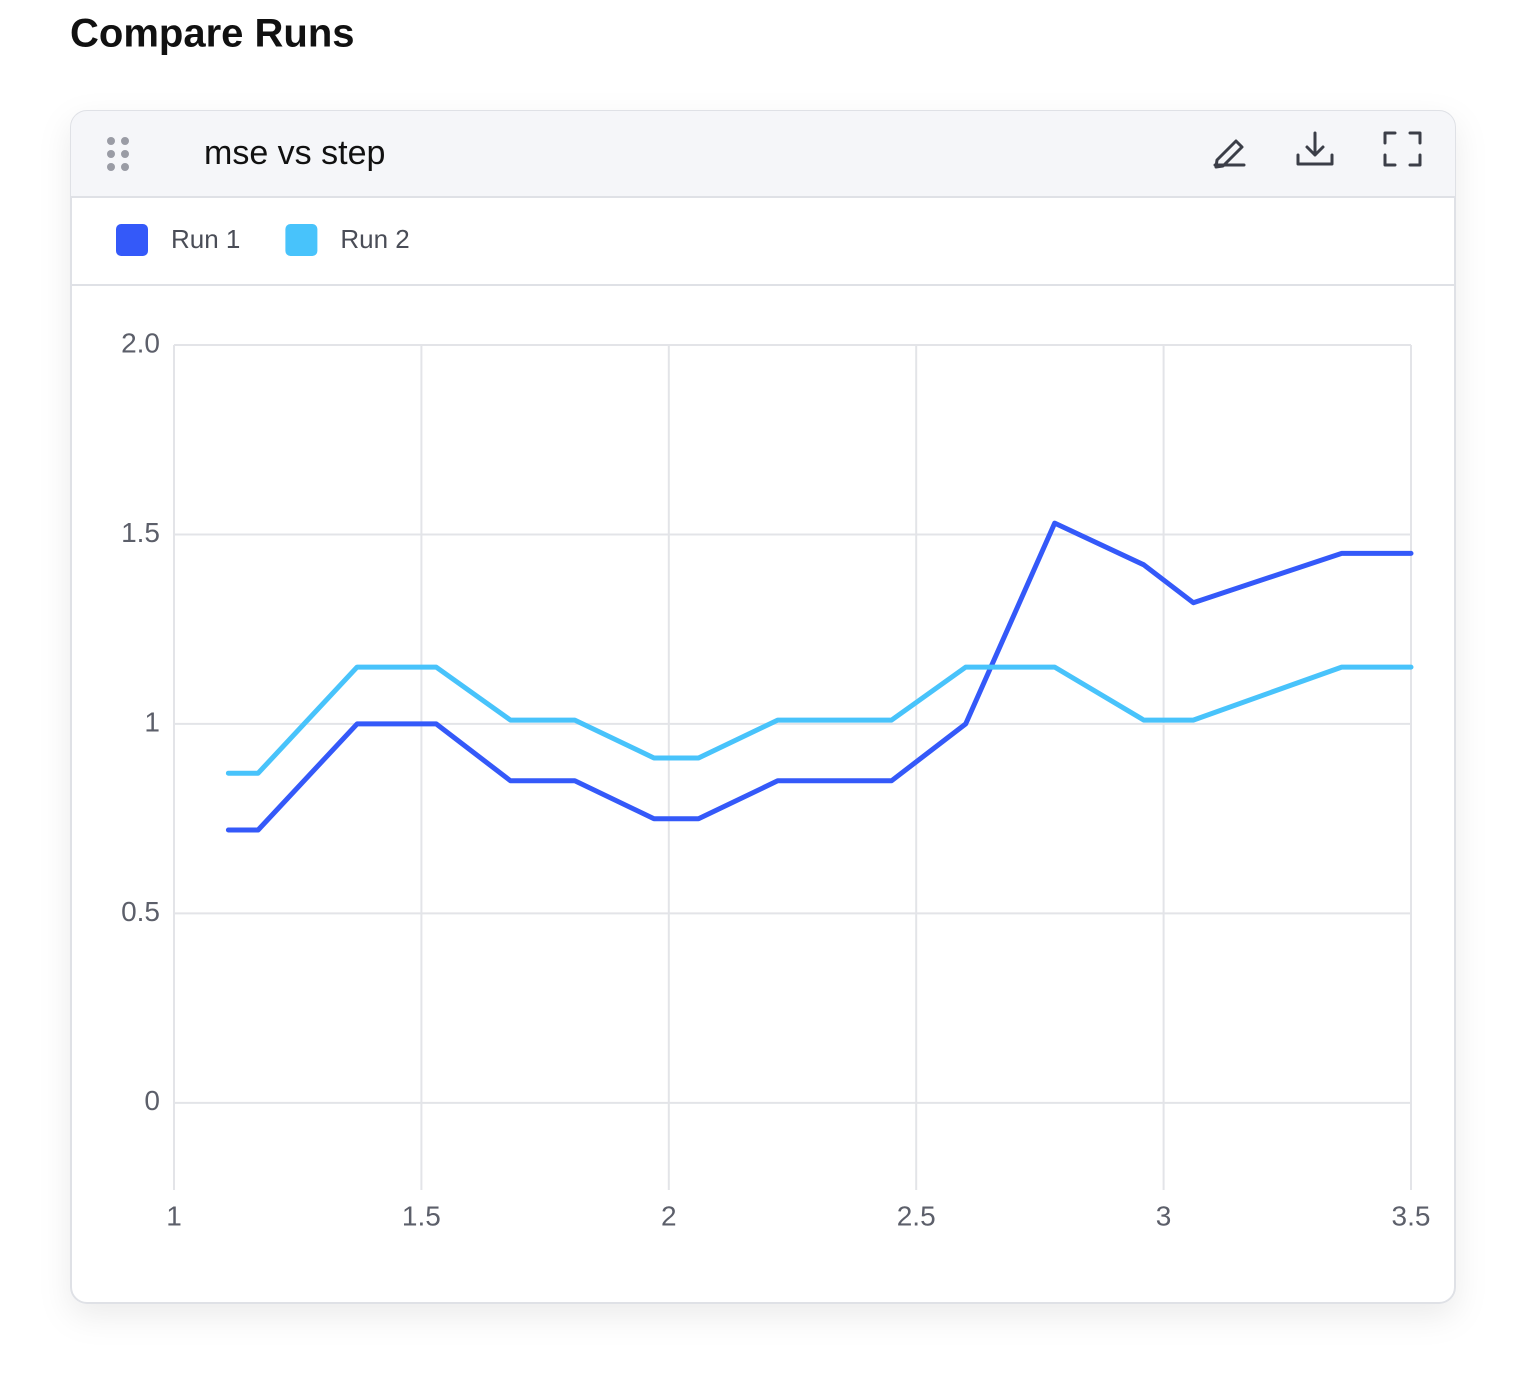 This screenshot has width=1525, height=1392. What do you see at coordinates (140, 342) in the screenshot?
I see `y-tick-label: 2.0` at bounding box center [140, 342].